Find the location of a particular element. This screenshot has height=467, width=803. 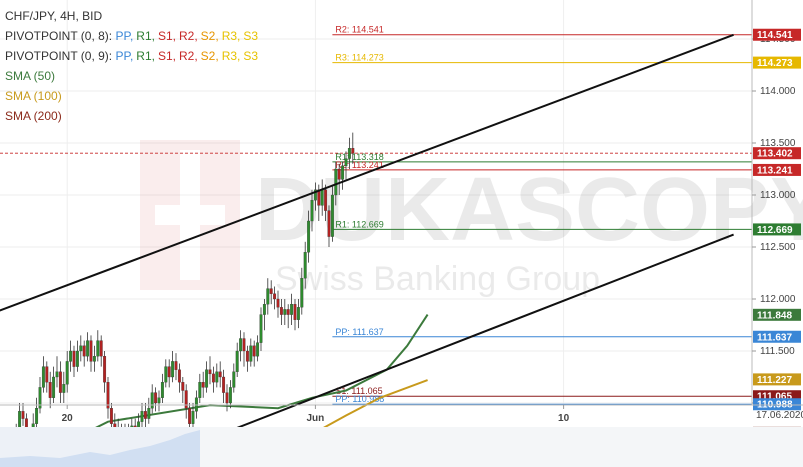

legend-pivot-8: PIVOTPOINT (0, 8): PP, R1, S1, R2, S2, R3, S3 is located at coordinates (133, 36).